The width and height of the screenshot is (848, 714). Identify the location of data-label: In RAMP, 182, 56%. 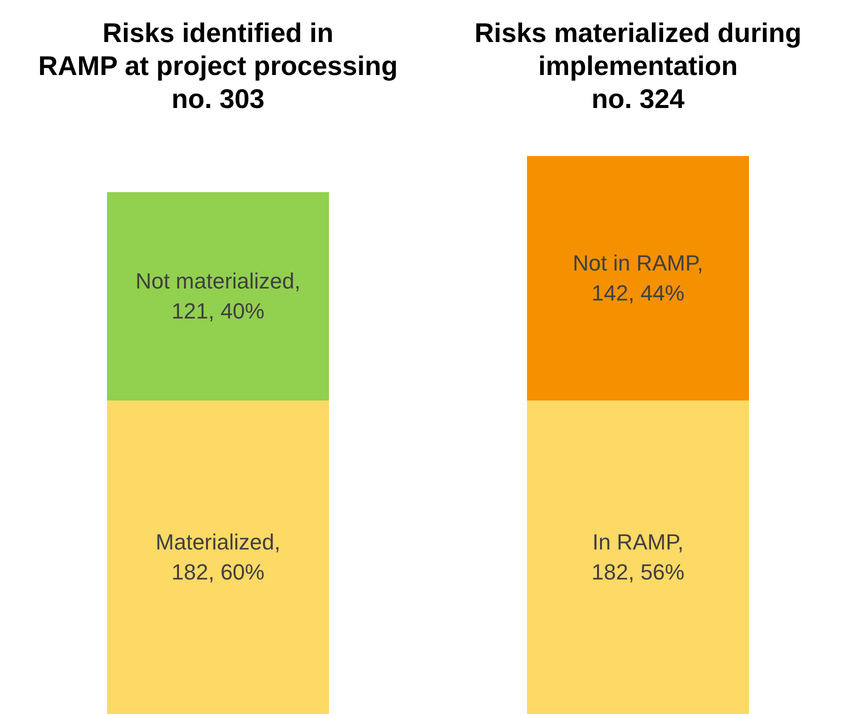
(638, 556).